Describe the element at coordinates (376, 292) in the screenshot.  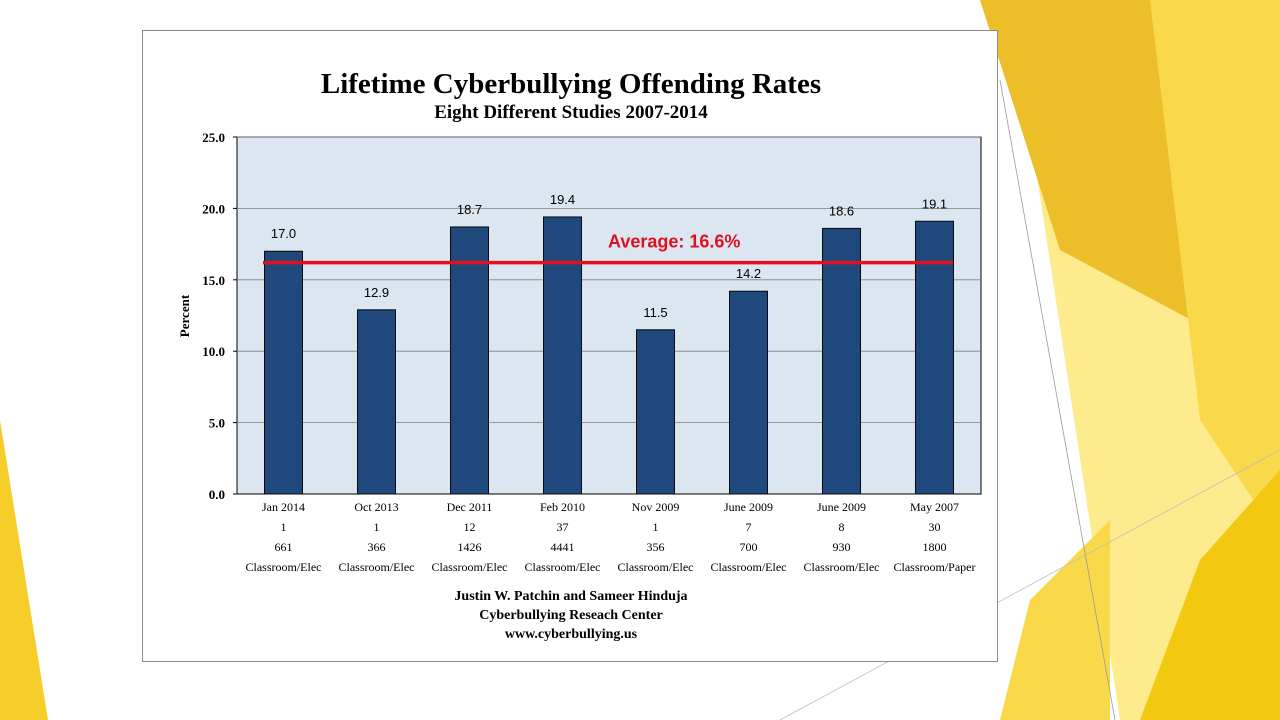
I see `bar-value-label: 12.9` at that location.